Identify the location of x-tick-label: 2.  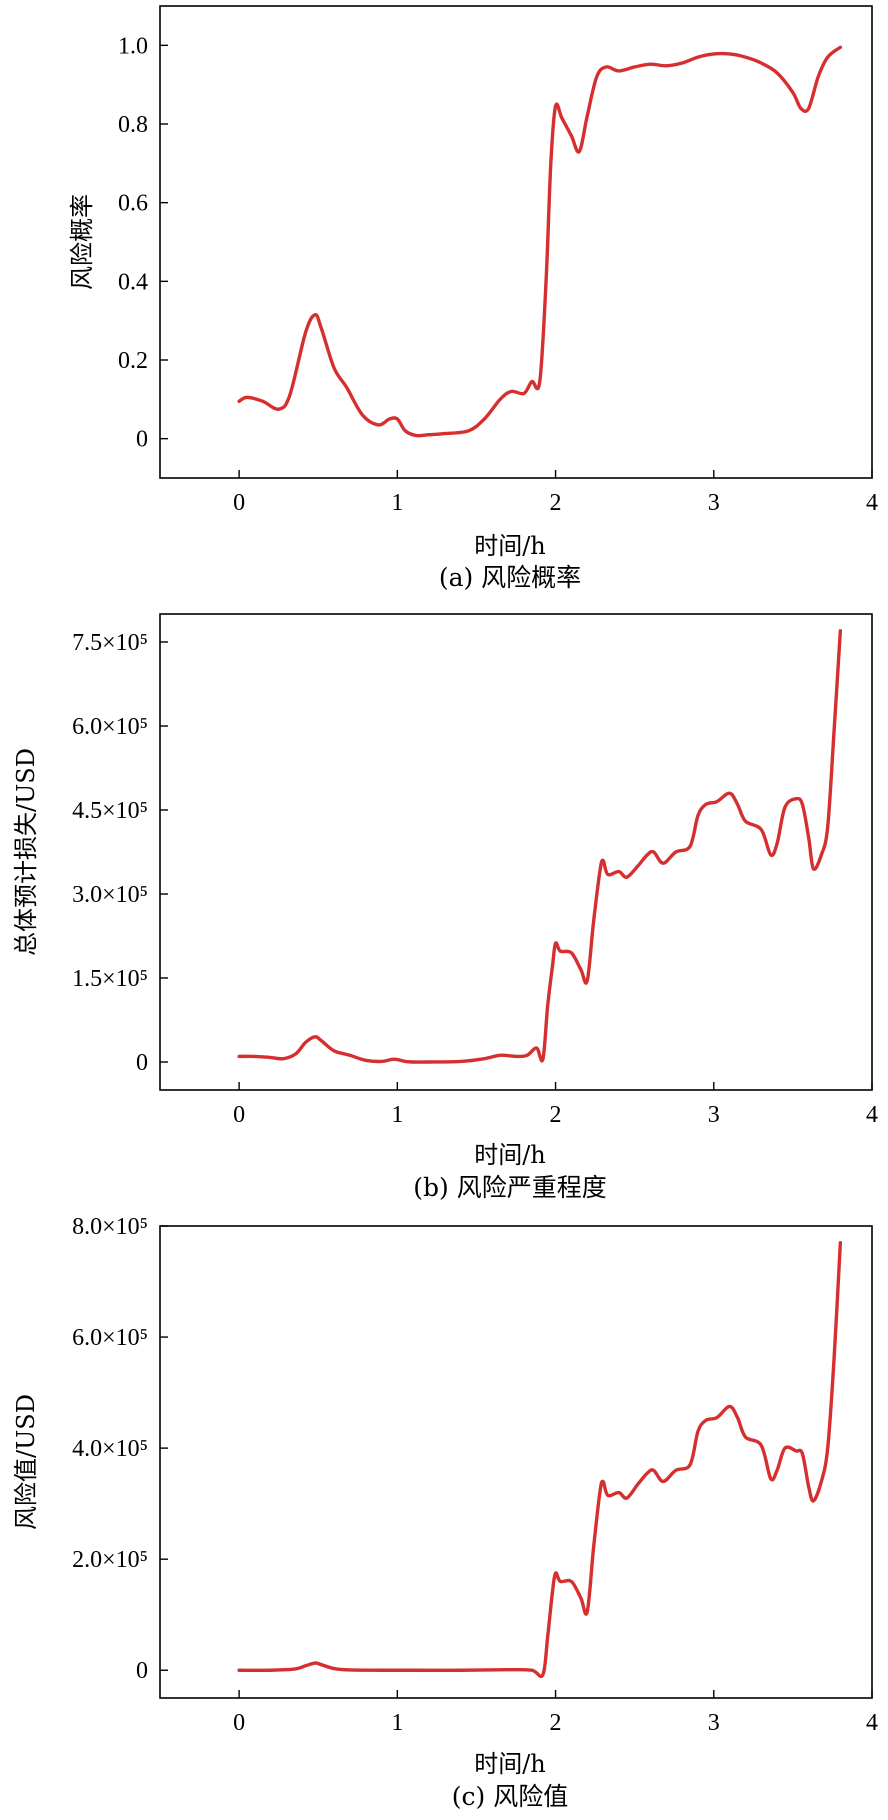
(556, 503).